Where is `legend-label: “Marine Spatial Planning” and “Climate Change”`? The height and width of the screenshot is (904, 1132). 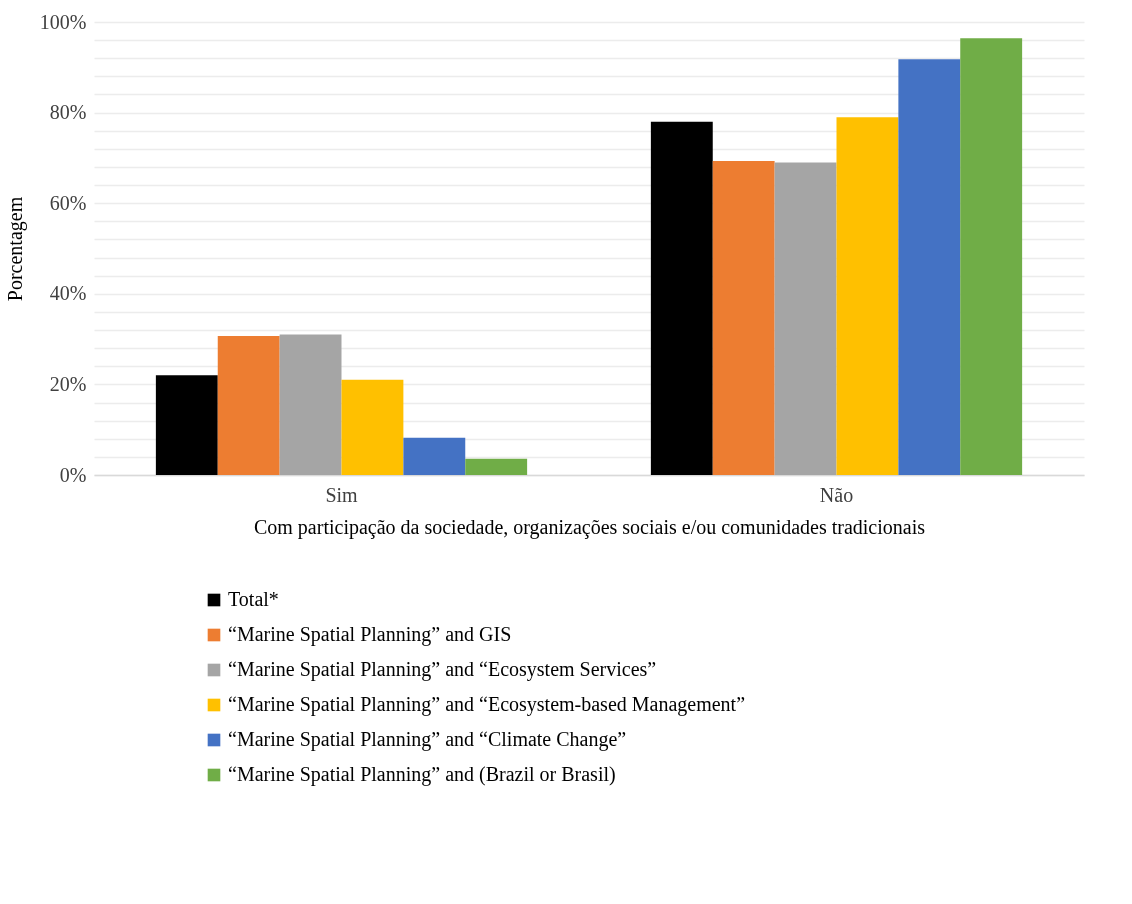 legend-label: “Marine Spatial Planning” and “Climate Change” is located at coordinates (427, 739).